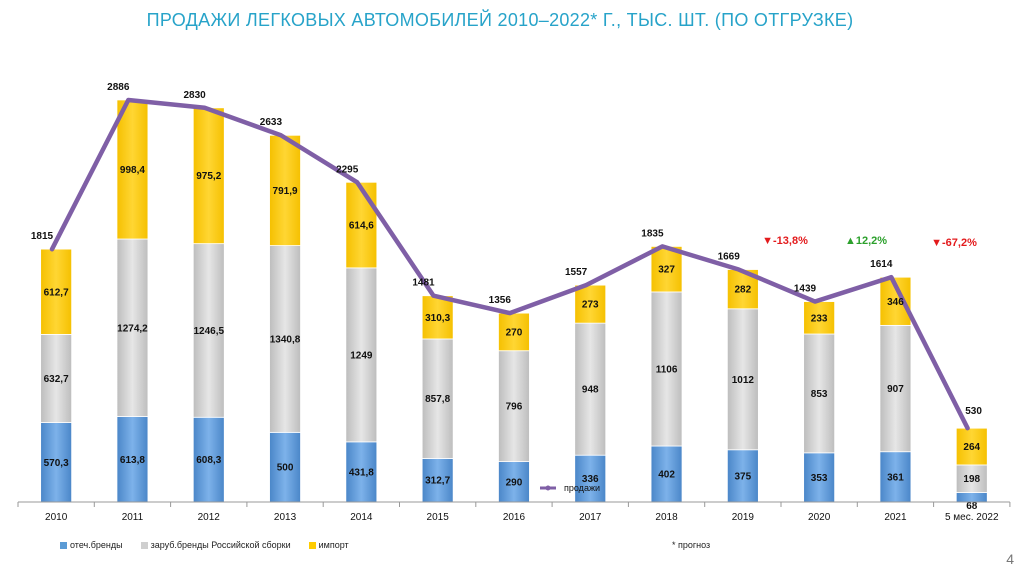 This screenshot has width=1024, height=575. I want to click on bar-label-import: 310,3, so click(437, 318).